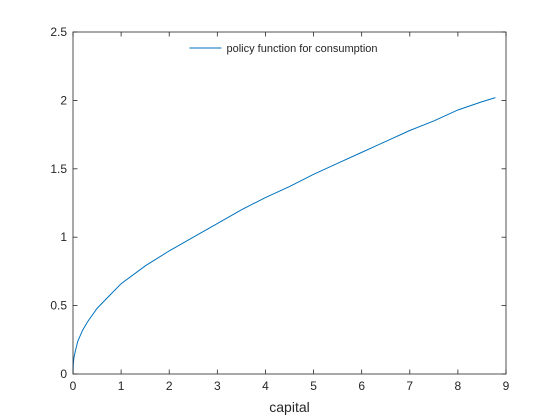 This screenshot has width=560, height=420. I want to click on y-tick-label: 1.5, so click(58, 169).